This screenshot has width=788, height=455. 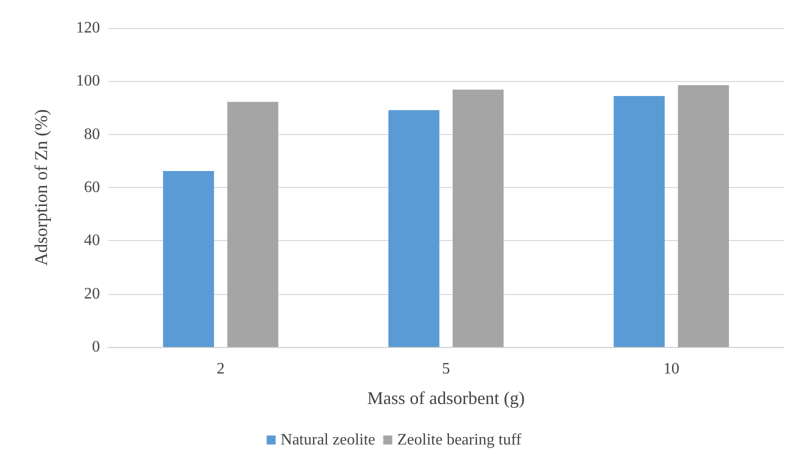 What do you see at coordinates (459, 440) in the screenshot?
I see `legend-label: Zeolite bearing tuff` at bounding box center [459, 440].